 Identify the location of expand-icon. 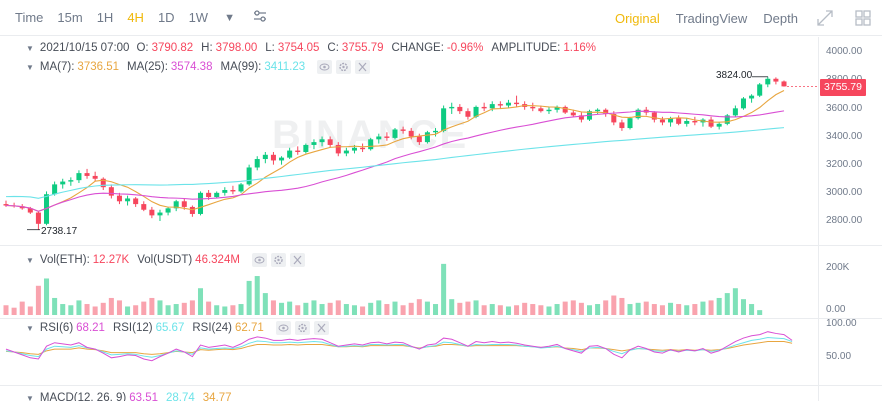
(825, 18).